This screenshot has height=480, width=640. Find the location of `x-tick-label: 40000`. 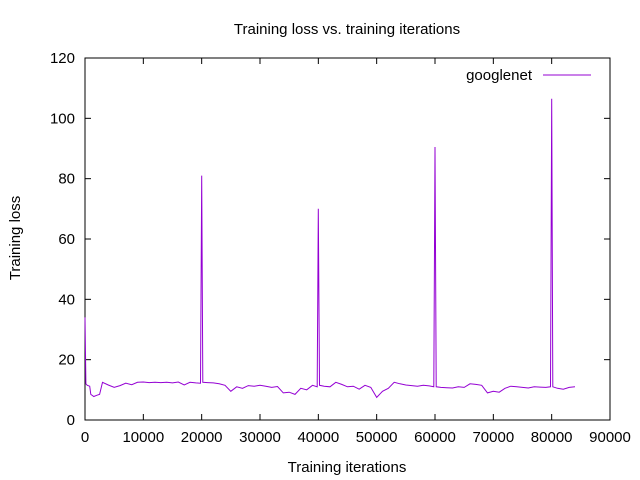

x-tick-label: 40000 is located at coordinates (318, 437).